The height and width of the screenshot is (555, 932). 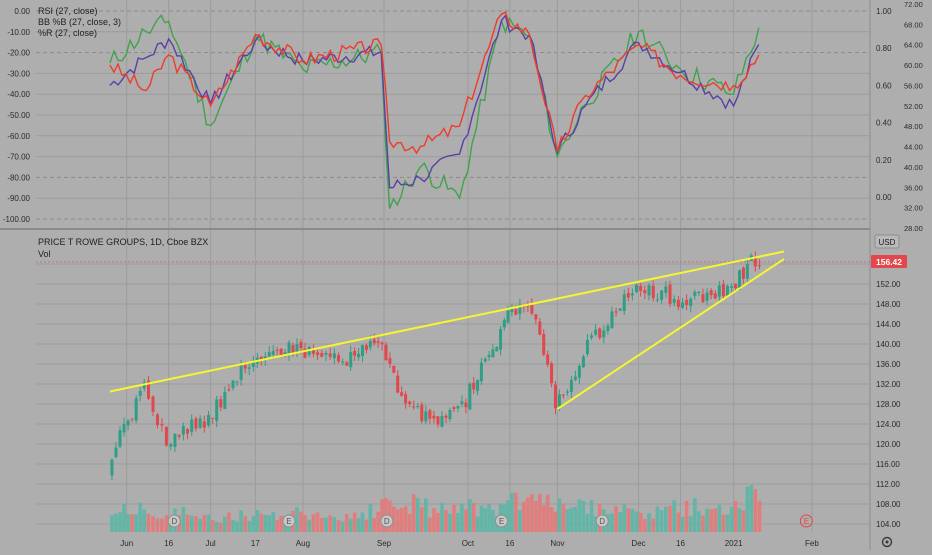 I want to click on osc-left-tick: -30.00, so click(x=18, y=73).